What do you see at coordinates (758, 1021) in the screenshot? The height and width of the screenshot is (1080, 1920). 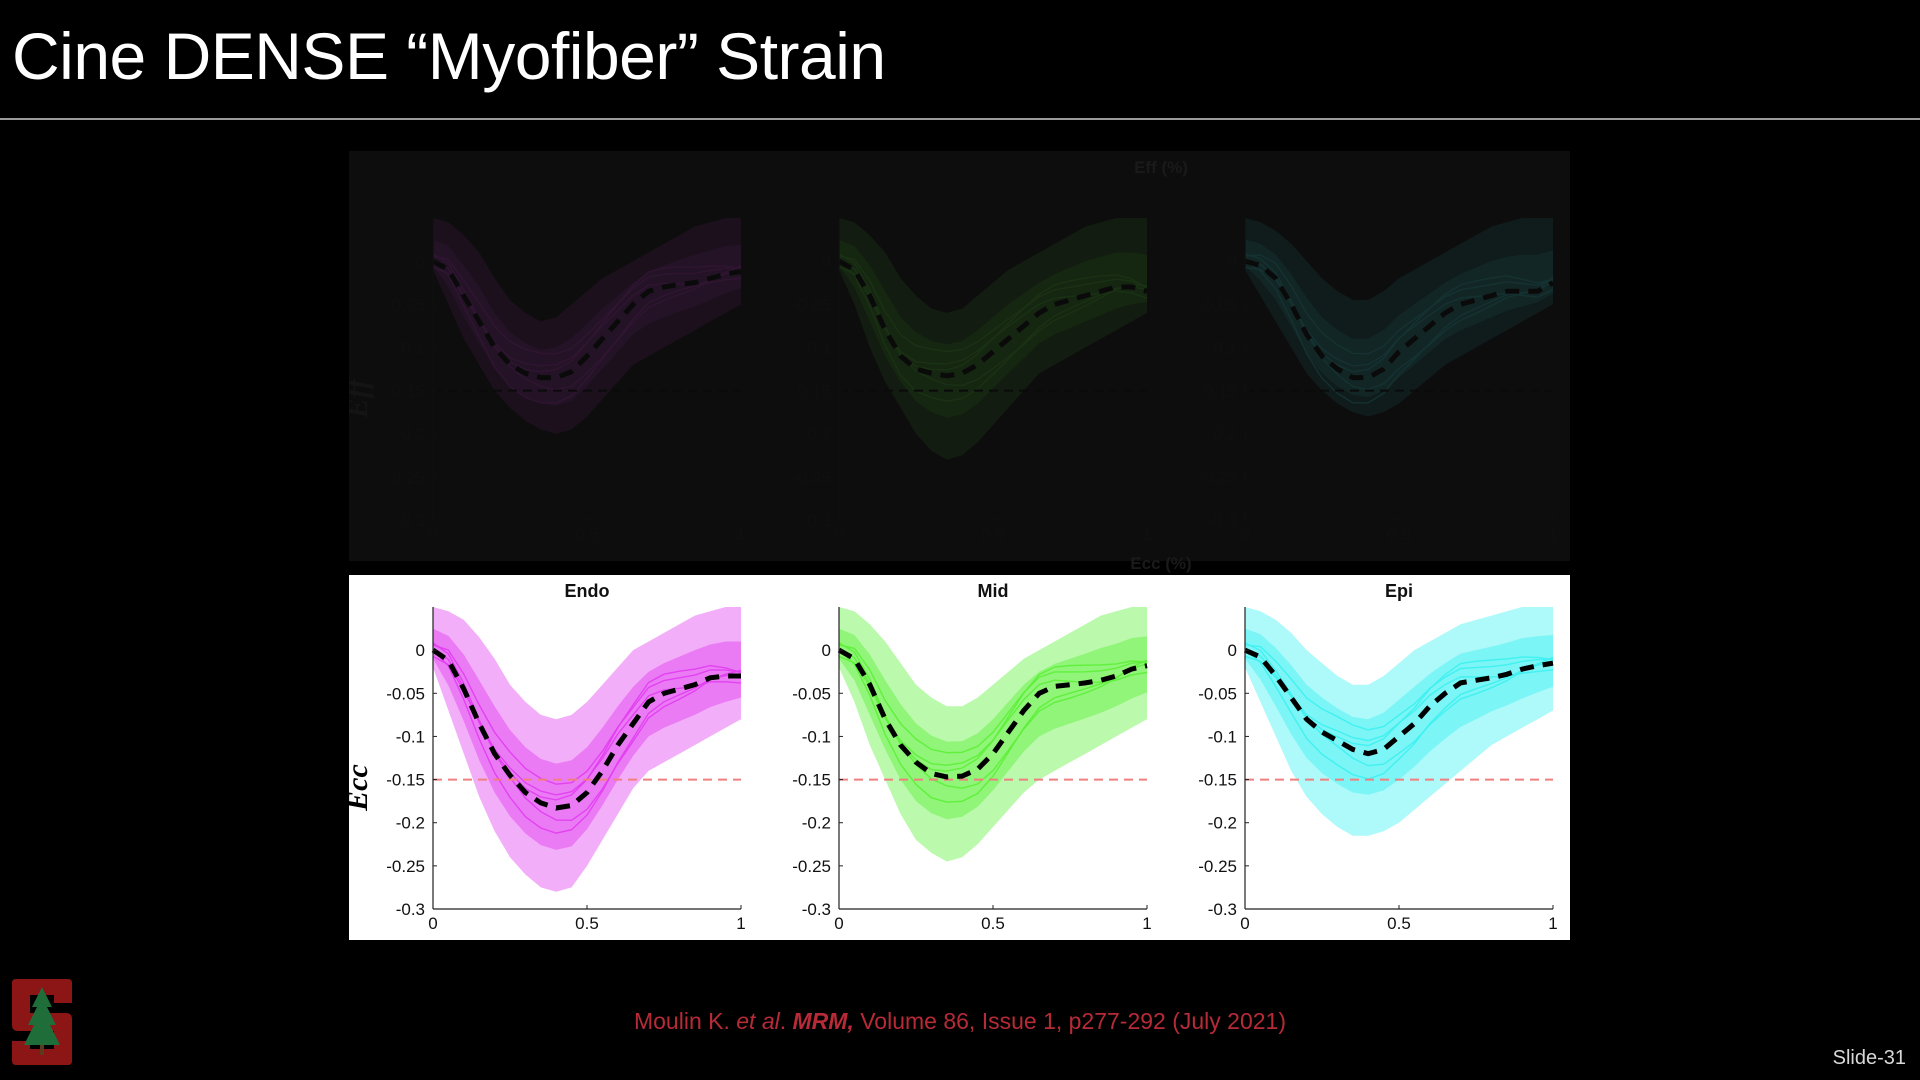 I see `citation-etal: et al` at bounding box center [758, 1021].